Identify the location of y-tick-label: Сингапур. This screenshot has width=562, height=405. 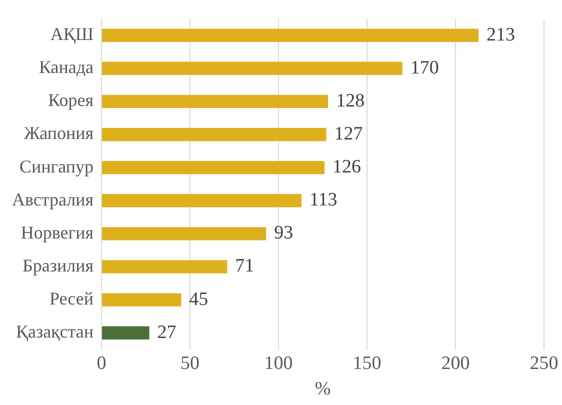
(56, 166).